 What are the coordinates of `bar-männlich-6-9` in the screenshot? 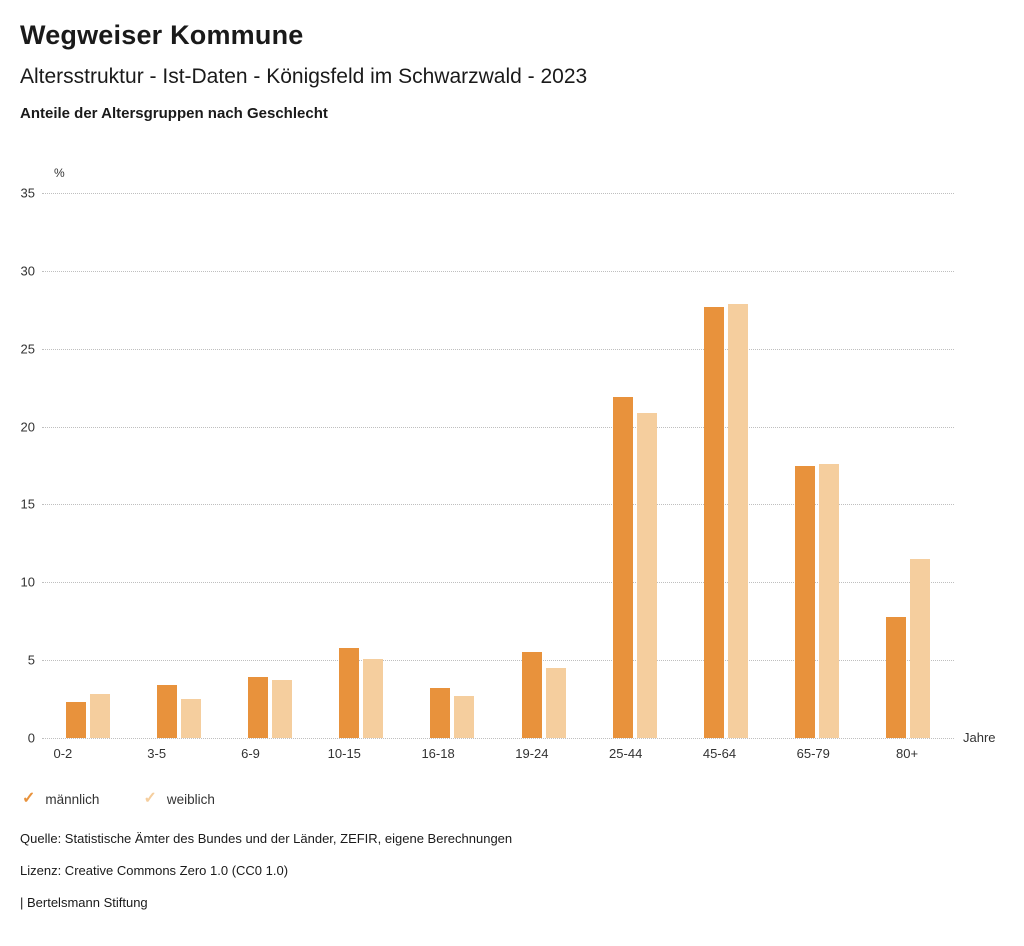 It's located at (258, 707).